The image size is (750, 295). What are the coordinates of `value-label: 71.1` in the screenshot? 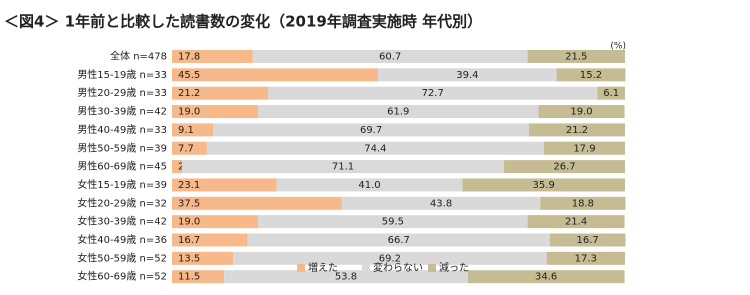 It's located at (343, 167).